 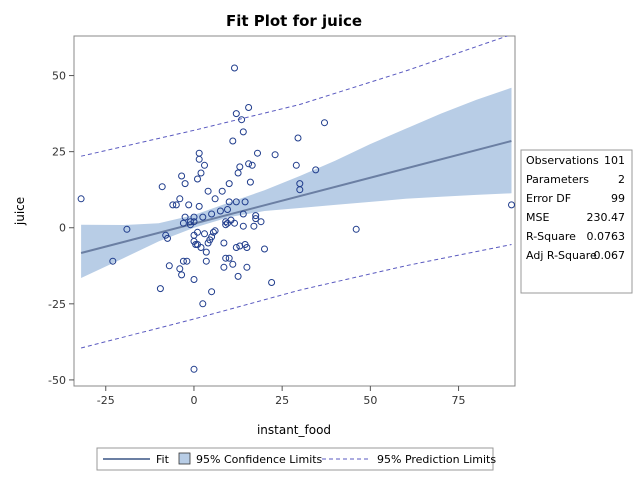 I want to click on y-tick-label: -25, so click(x=57, y=304).